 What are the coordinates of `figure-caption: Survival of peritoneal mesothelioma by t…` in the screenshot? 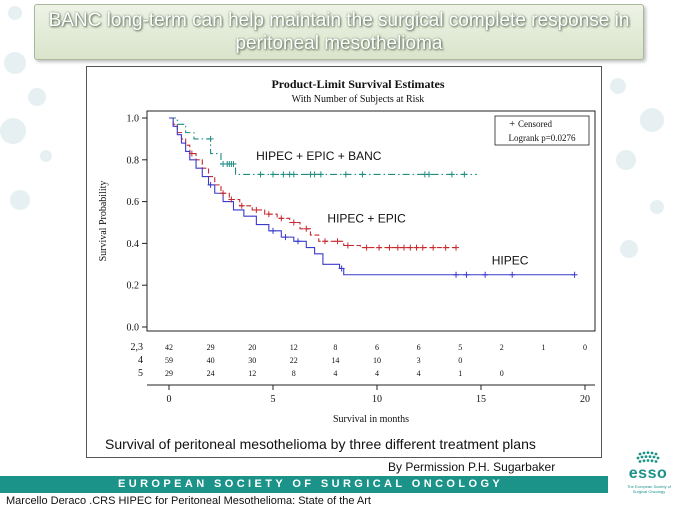 It's located at (320, 444).